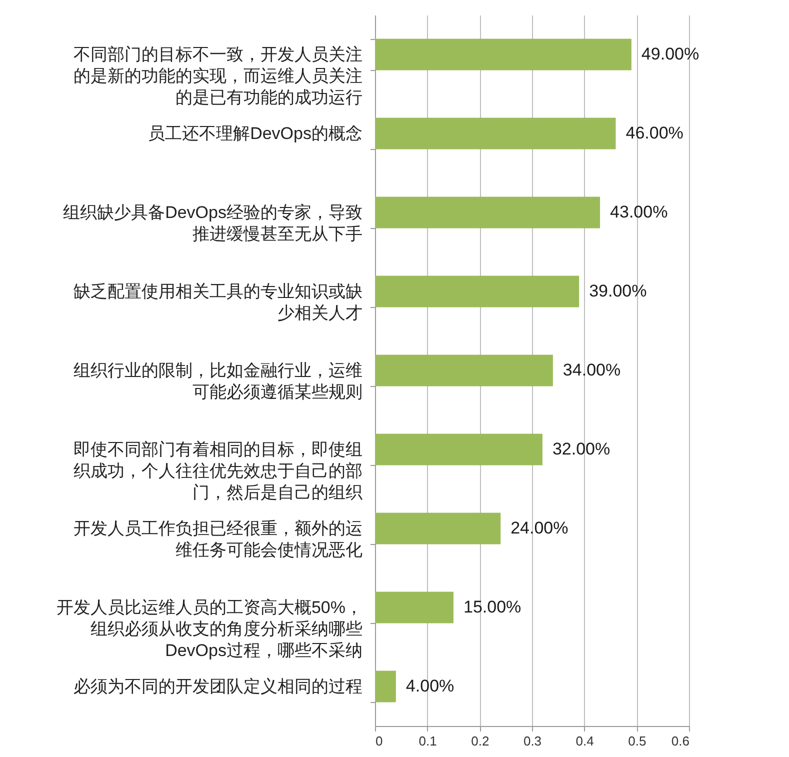  I want to click on y-tick-label: 员工还不理解DevOps的概念, so click(255, 133).